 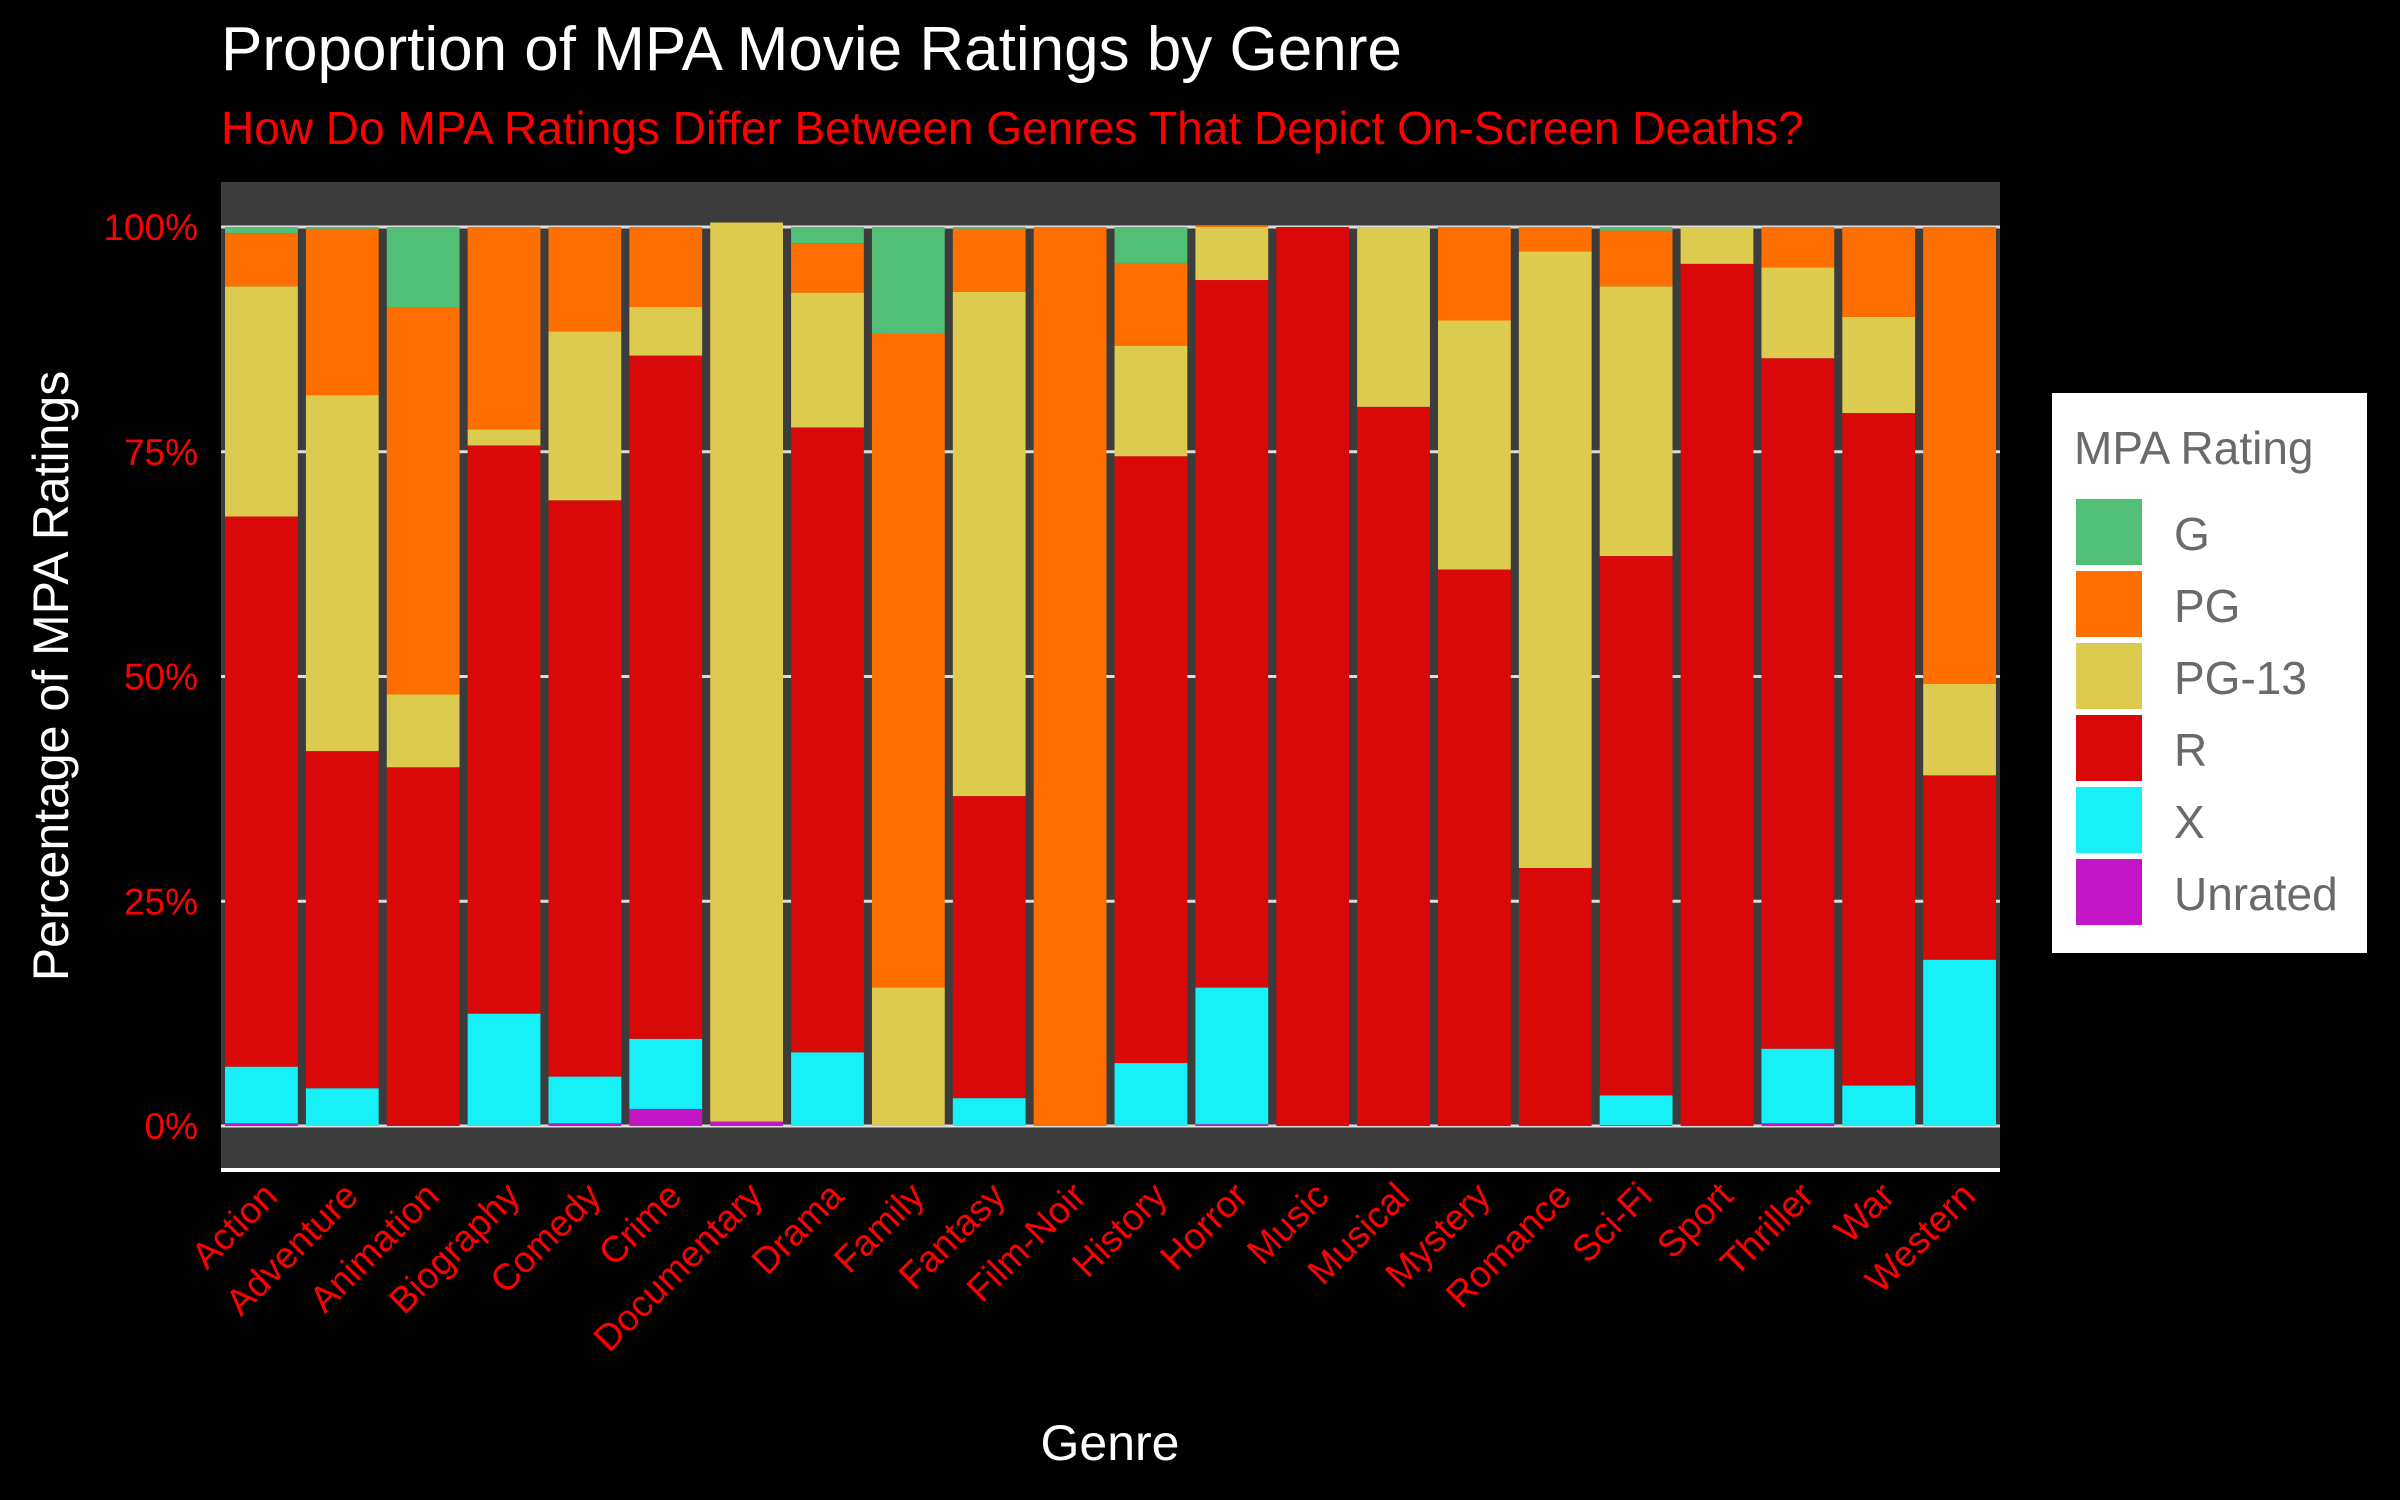 I want to click on bar-sport, so click(x=1717, y=676).